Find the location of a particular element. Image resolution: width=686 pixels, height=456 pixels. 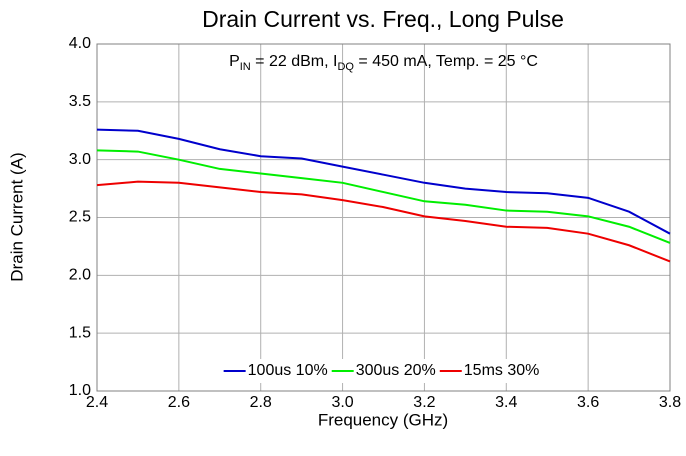

x-tick-label: 3.0 is located at coordinates (342, 402).